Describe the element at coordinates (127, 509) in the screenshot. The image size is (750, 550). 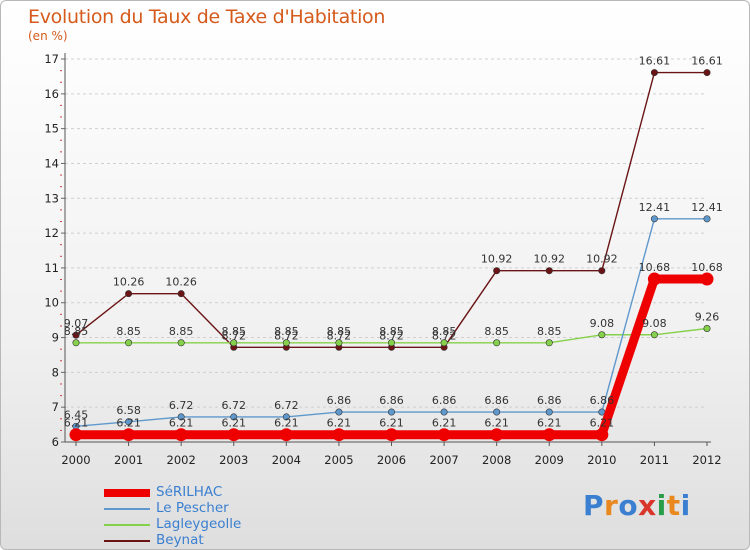
I see `legend-swatch` at that location.